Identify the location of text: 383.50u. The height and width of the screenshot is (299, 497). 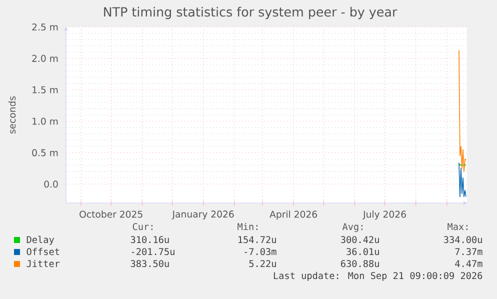
(149, 264).